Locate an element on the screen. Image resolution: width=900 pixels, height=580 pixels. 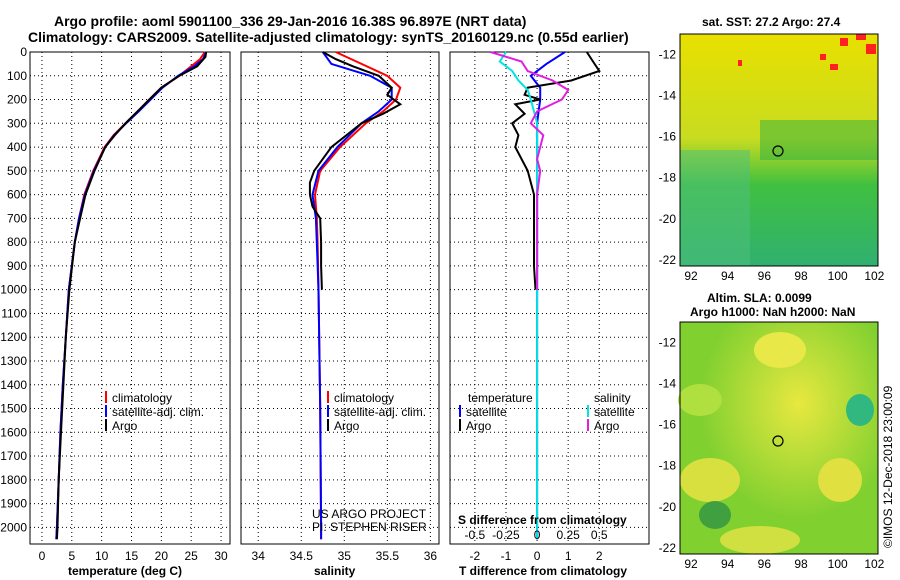
legend-climatology-2: climatology is located at coordinates (364, 398).